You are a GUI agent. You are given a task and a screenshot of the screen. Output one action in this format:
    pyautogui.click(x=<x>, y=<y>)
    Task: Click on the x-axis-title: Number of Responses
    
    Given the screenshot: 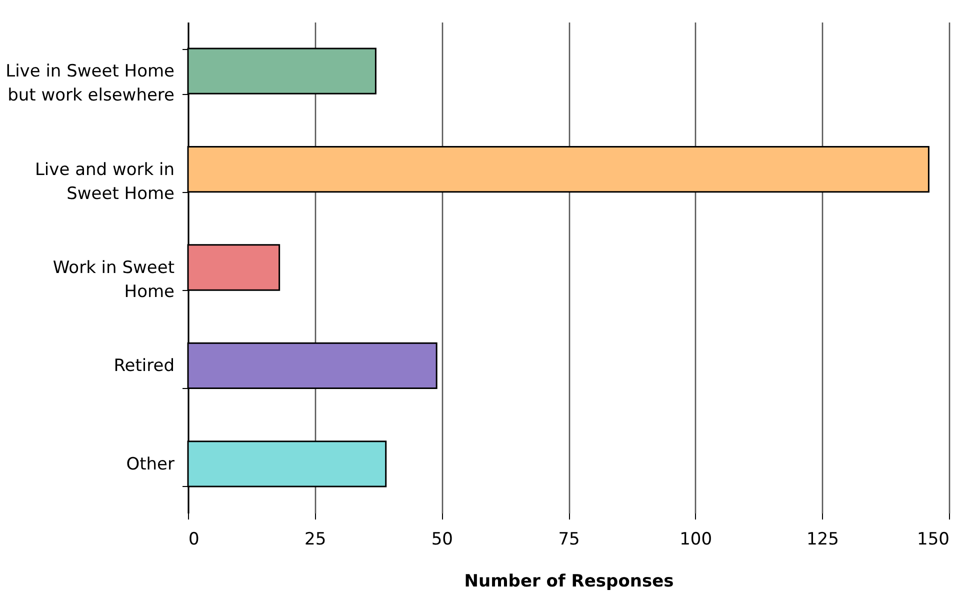 What is the action you would take?
    pyautogui.click(x=569, y=582)
    